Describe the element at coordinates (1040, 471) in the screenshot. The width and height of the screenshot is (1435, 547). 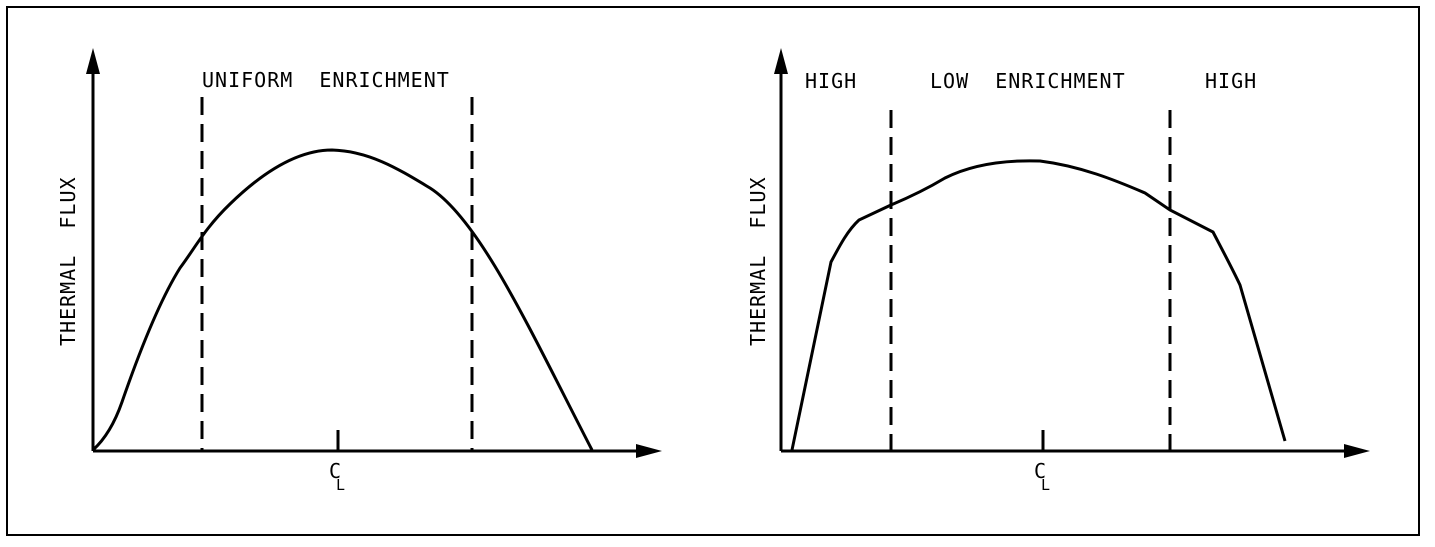
I see `right-centerline-symbol: C` at that location.